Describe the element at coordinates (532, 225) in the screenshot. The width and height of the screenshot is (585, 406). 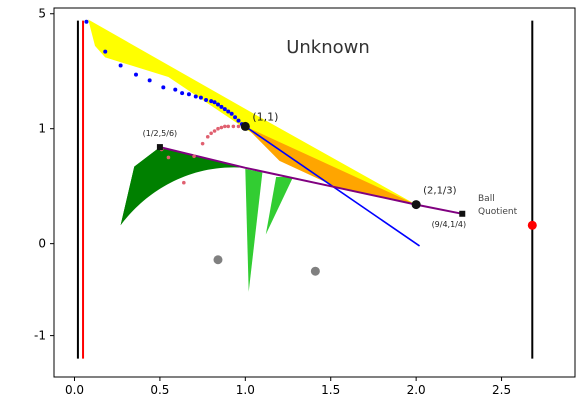
I see `red-point` at that location.